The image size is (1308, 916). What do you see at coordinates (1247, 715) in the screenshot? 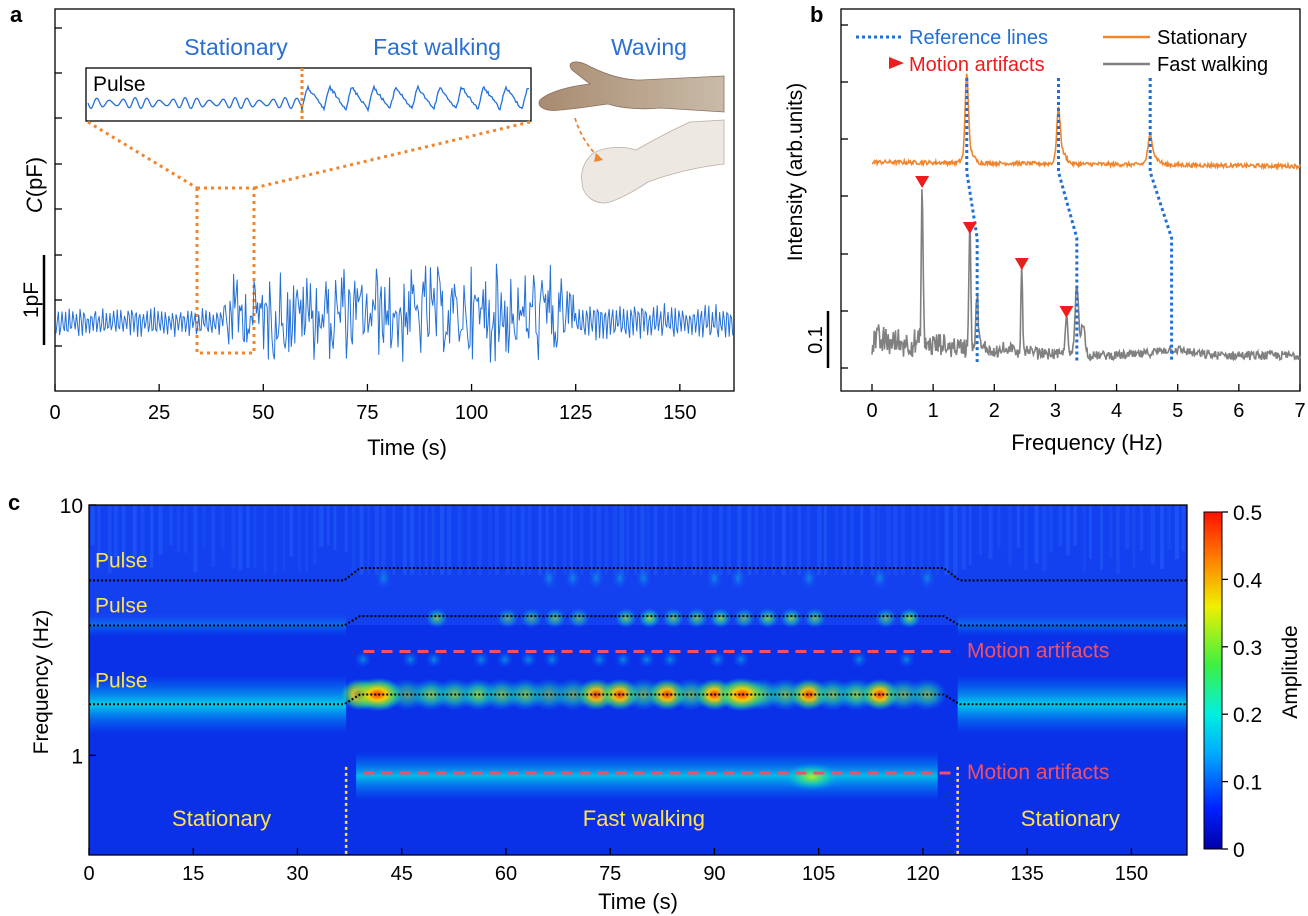
I see `colorbar-tick-label: 0.2` at bounding box center [1247, 715].